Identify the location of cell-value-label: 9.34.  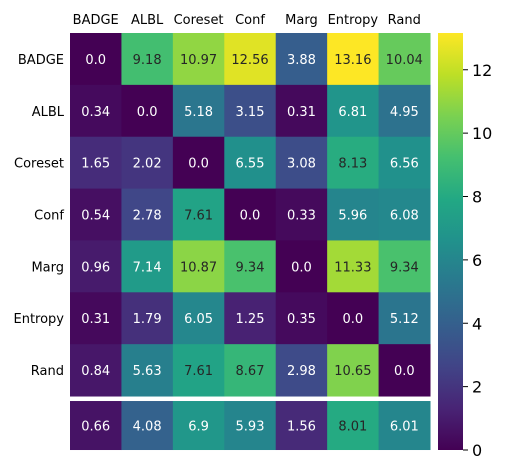
(250, 267).